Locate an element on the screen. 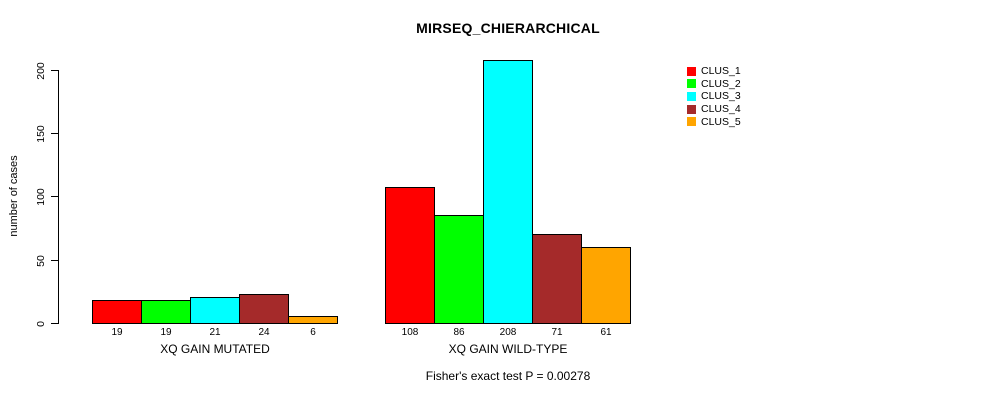 The height and width of the screenshot is (400, 990). legend-label: CLUS_3 is located at coordinates (721, 96).